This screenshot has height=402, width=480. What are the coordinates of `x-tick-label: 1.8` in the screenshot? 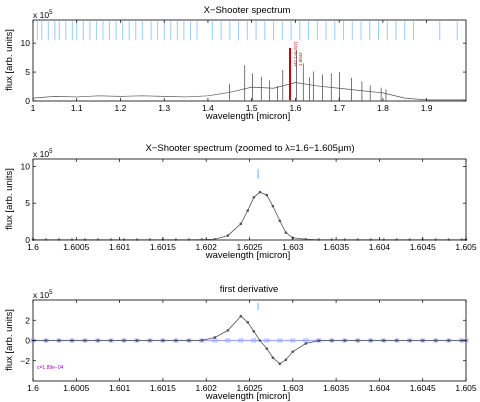 It's located at (383, 108).